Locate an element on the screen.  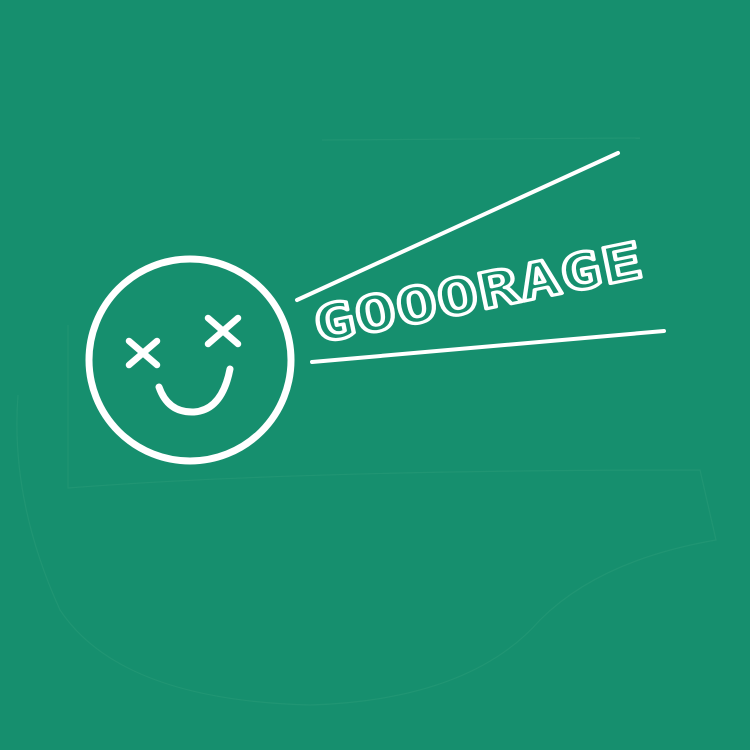
smile-mouth is located at coordinates (194, 390).